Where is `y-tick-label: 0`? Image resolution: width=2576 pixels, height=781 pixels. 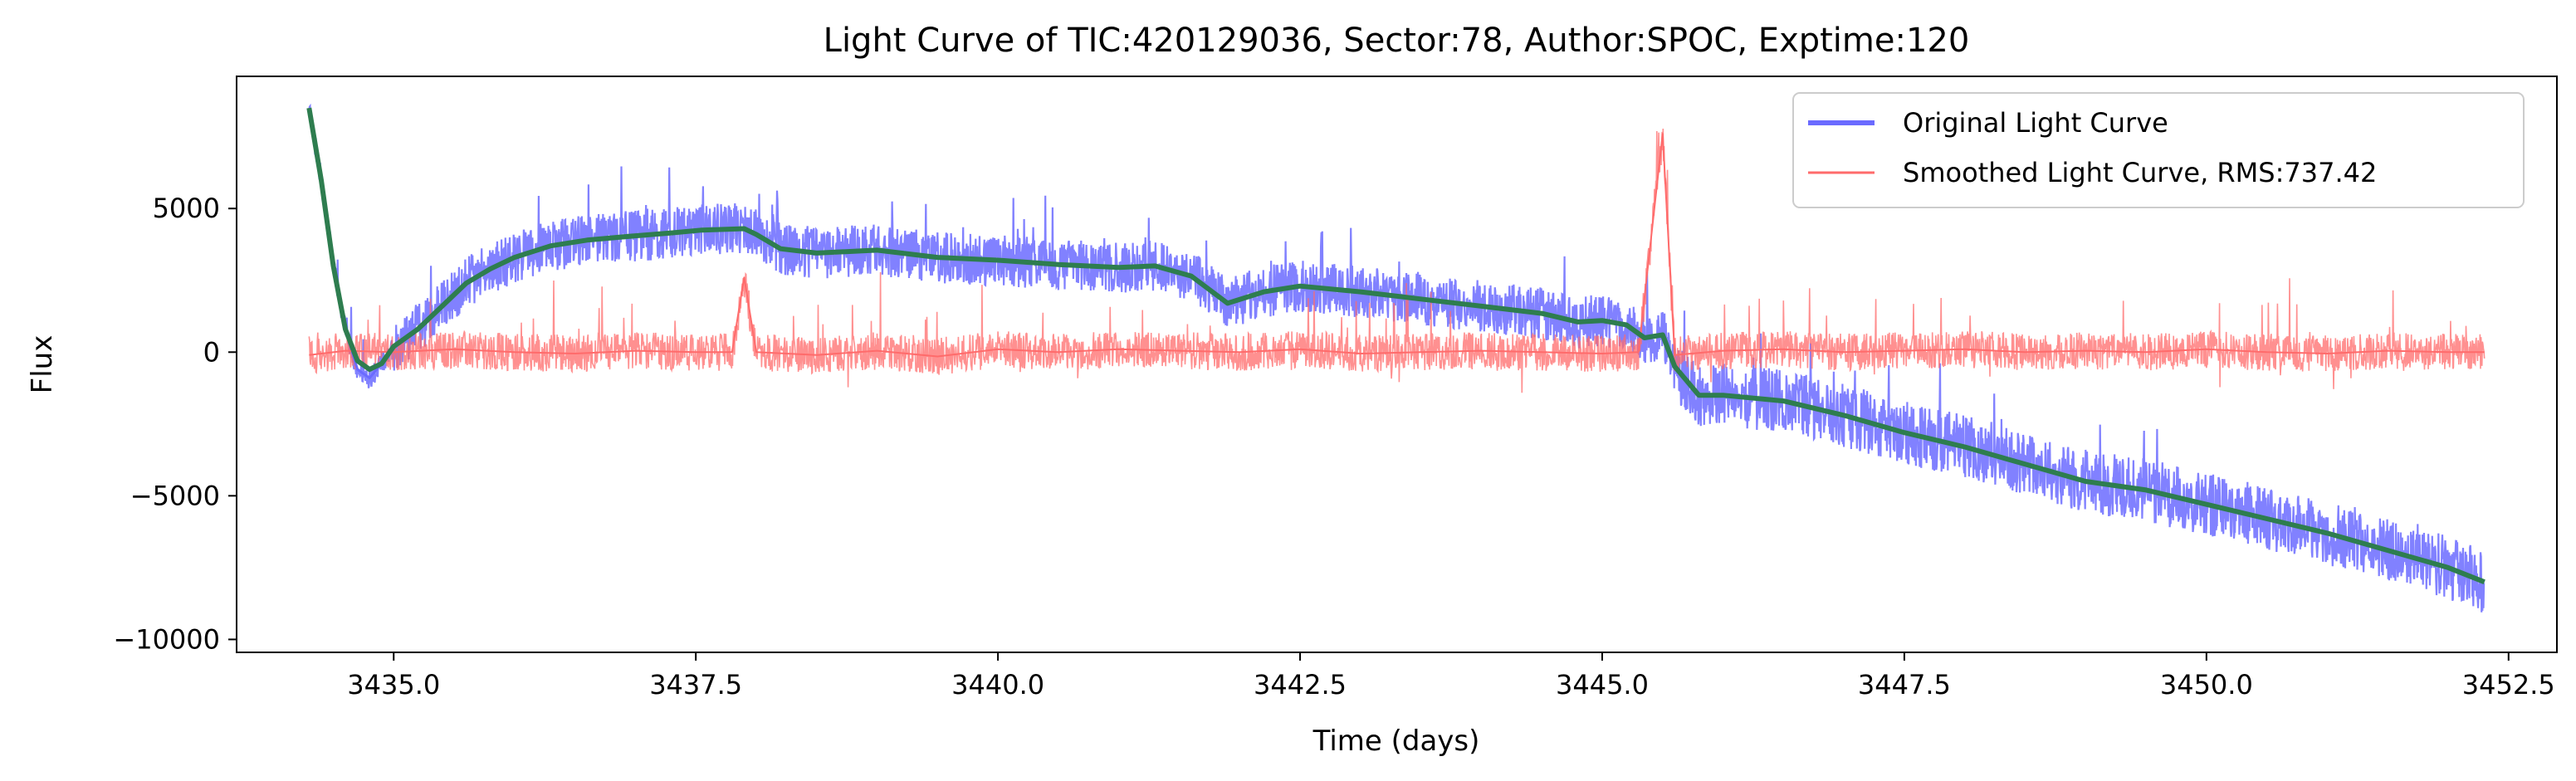 y-tick-label: 0 is located at coordinates (211, 352).